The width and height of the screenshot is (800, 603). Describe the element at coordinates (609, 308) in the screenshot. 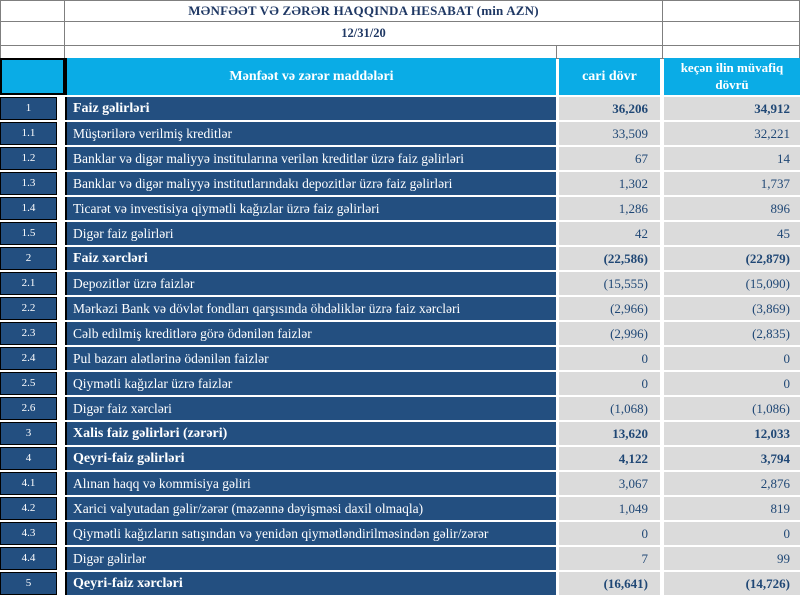

I see `row-current-value-cell: (2,966)` at that location.